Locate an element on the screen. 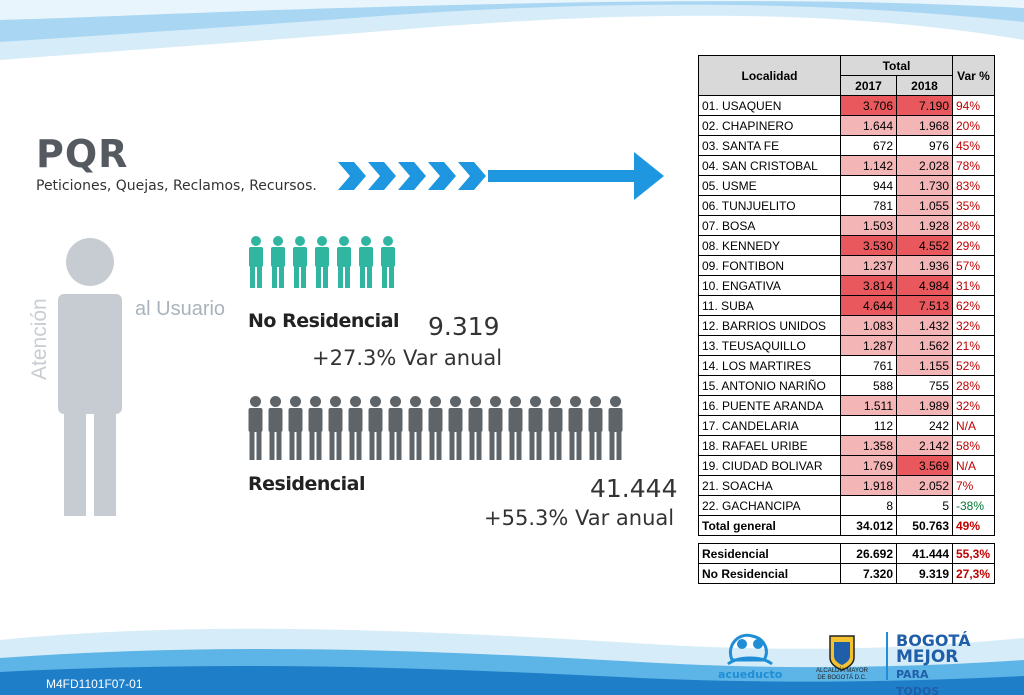  cell-2017: 761 is located at coordinates (868, 365).